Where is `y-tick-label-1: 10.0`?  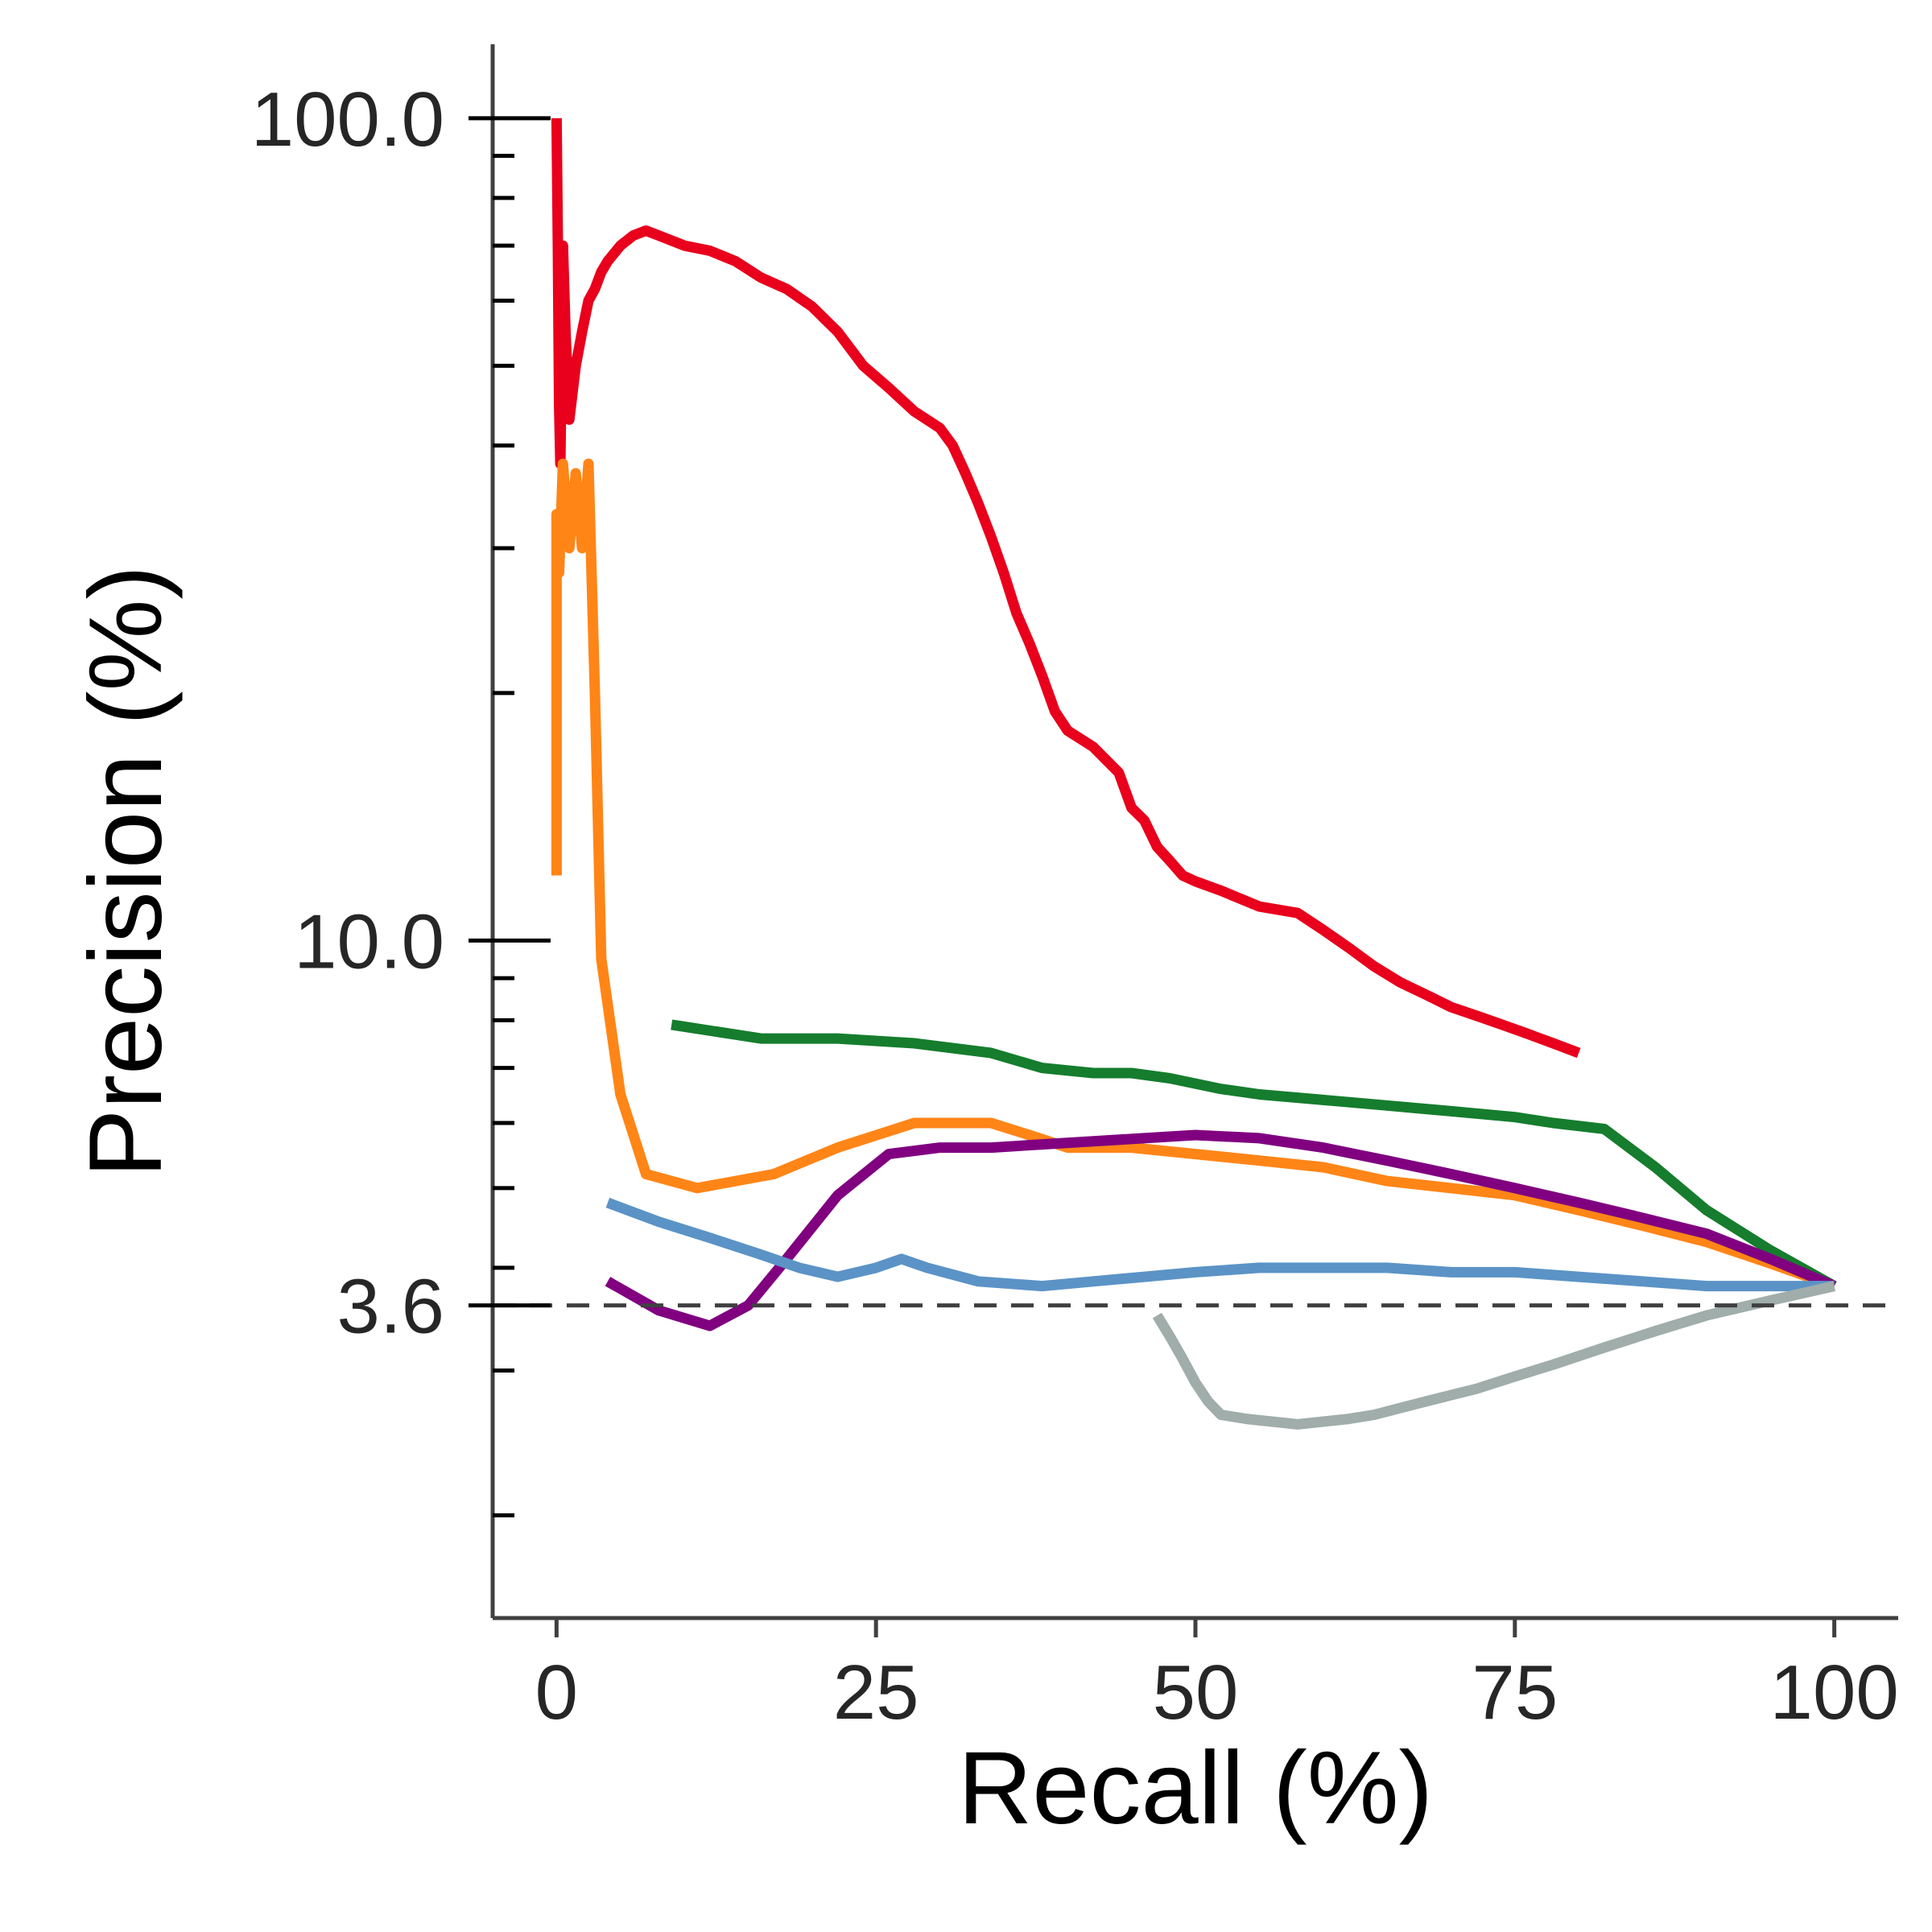
y-tick-label-1: 10.0 is located at coordinates (369, 941).